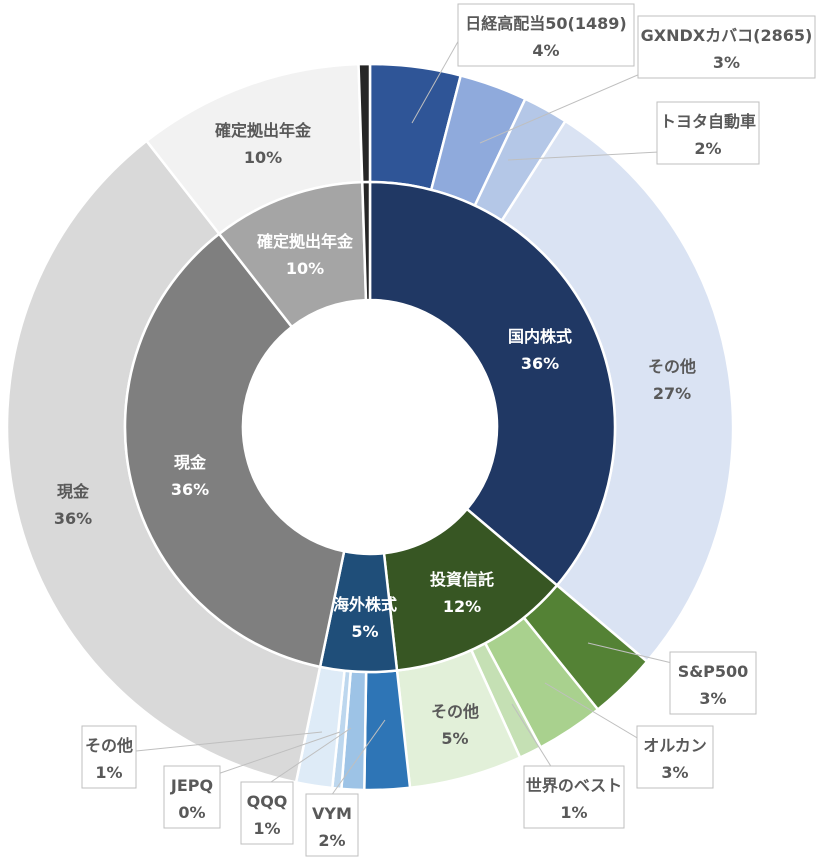 The width and height of the screenshot is (825, 866). Describe the element at coordinates (462, 593) in the screenshot. I see `inner-data-label-mutual-funds-1: 投資信託 12%` at that location.